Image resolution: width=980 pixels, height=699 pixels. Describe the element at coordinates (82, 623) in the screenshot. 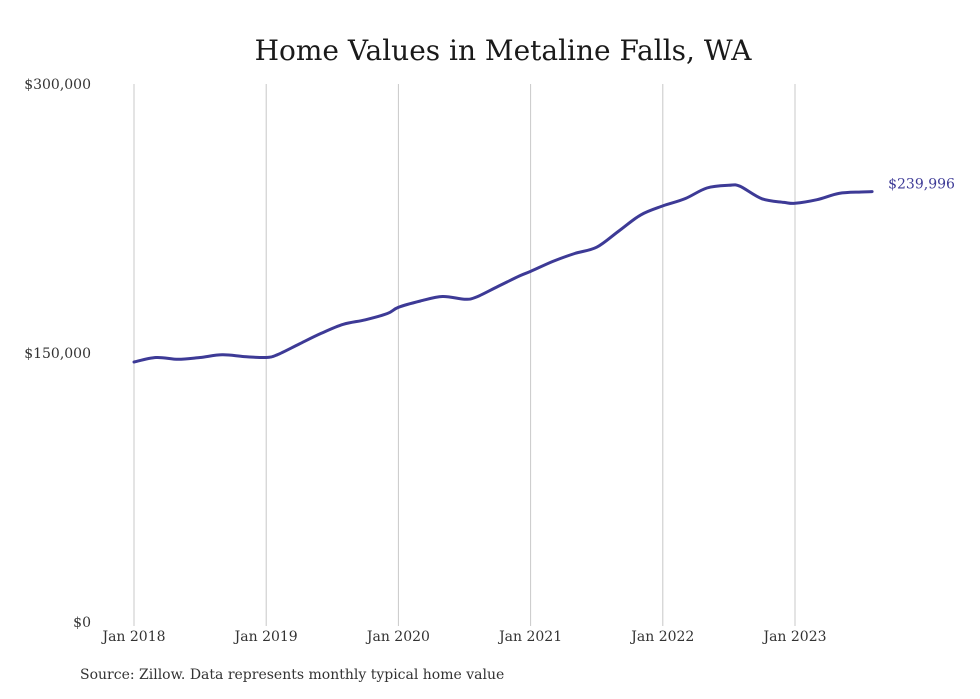

I see `y-tick-label: $0` at that location.